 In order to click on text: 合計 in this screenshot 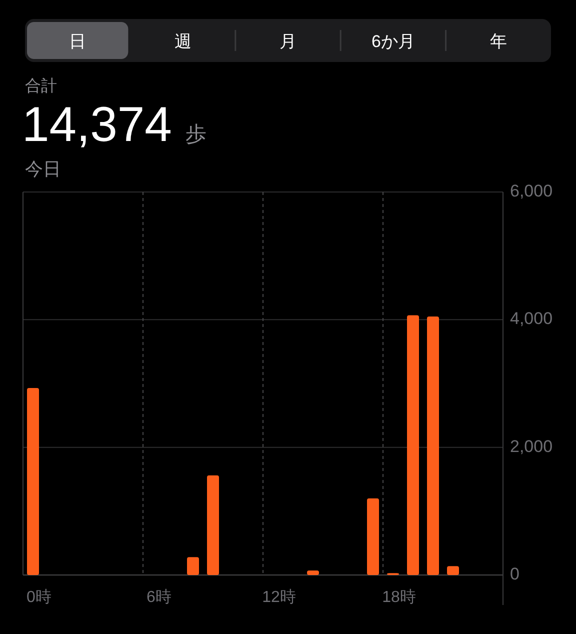, I will do `click(41, 86)`.